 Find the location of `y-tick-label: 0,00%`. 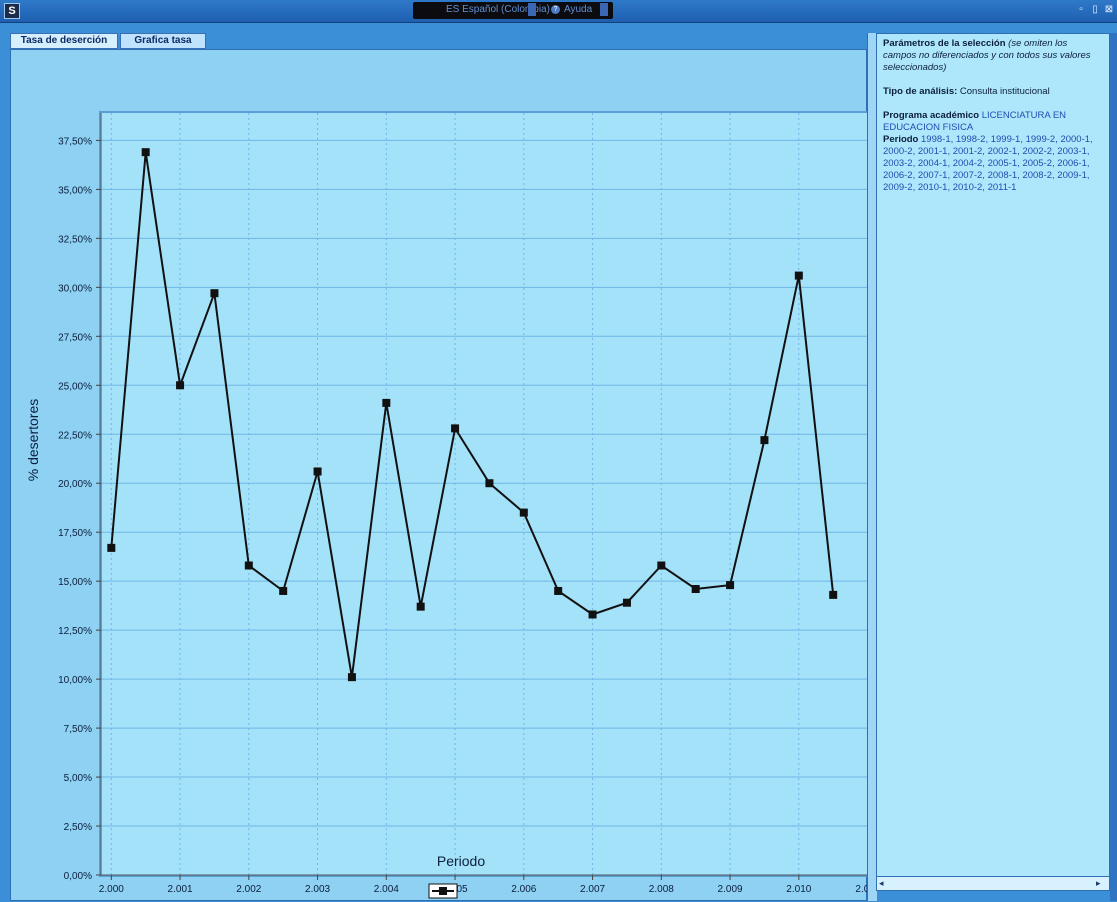

y-tick-label: 0,00% is located at coordinates (78, 876).